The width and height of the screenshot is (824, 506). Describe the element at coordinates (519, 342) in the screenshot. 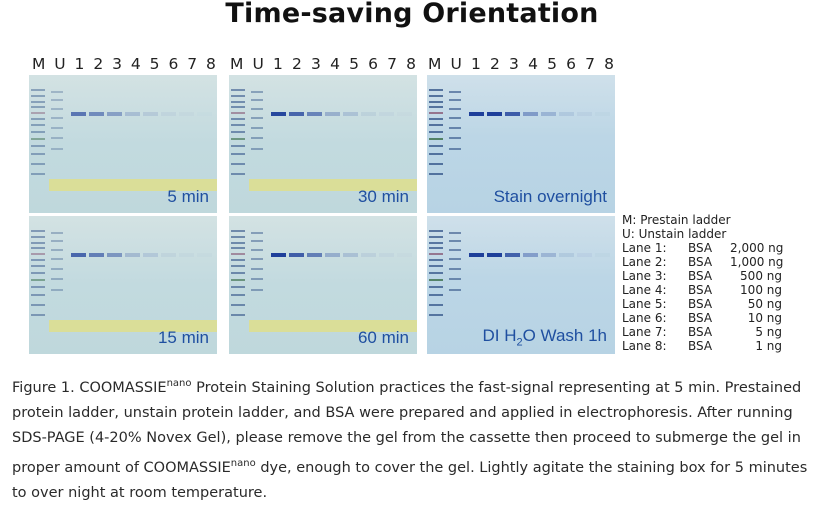

I see `gel-label-subscript: 2` at that location.